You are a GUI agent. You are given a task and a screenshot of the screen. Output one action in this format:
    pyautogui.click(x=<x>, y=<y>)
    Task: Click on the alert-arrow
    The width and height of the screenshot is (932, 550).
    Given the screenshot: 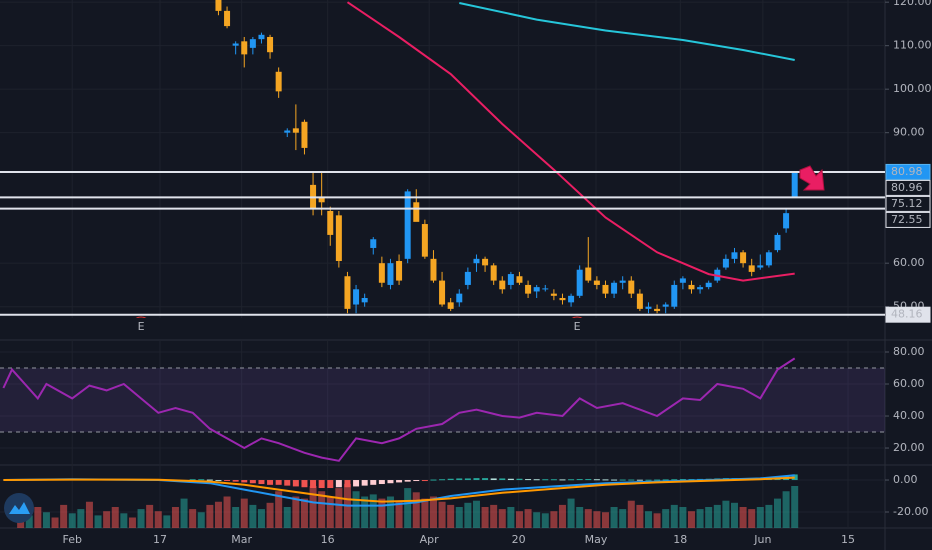 What is the action you would take?
    pyautogui.click(x=812, y=178)
    